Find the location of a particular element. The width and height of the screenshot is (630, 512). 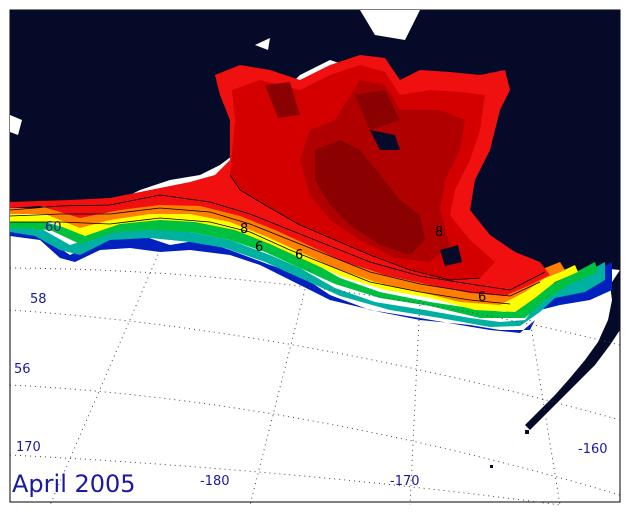

latitude-label-60: 60 is located at coordinates (53, 227).